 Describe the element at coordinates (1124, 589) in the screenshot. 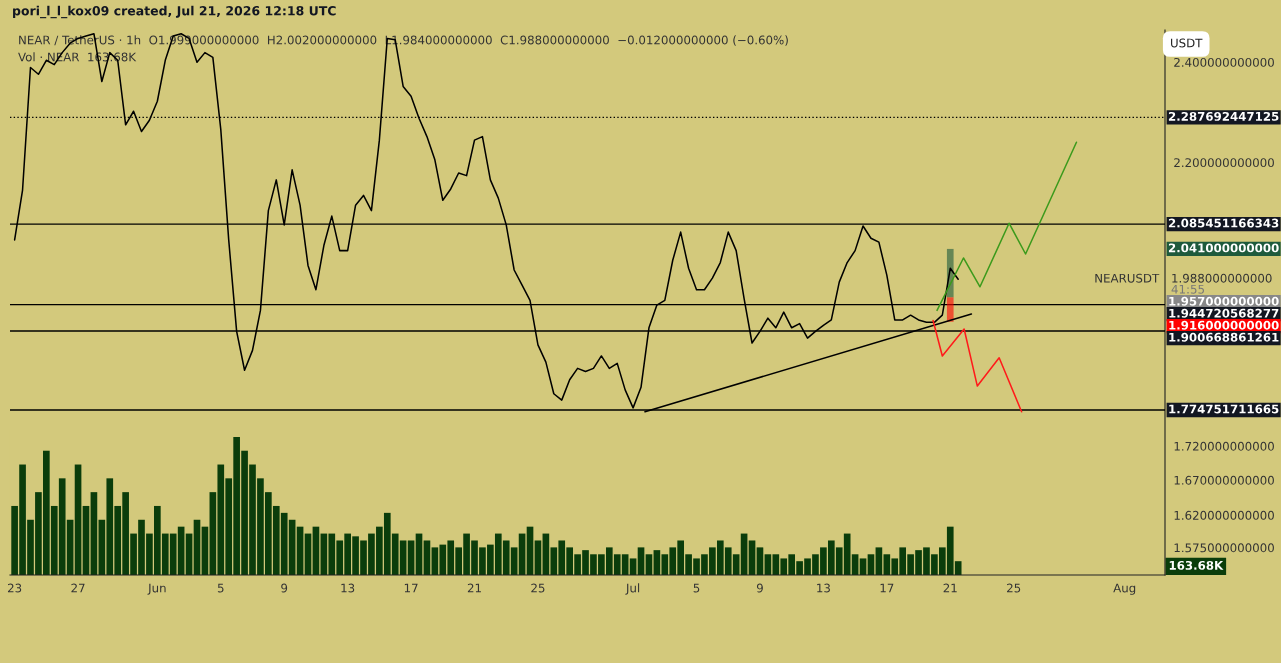

I see `x-tick-label: Aug` at that location.